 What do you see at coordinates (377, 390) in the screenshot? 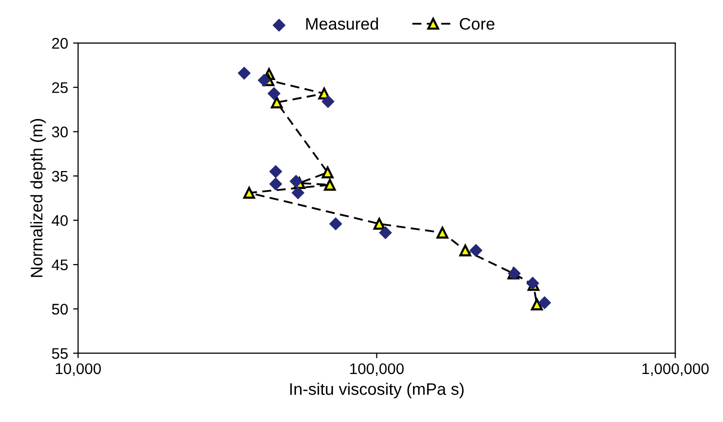
I see `x-axis-title: In-situ viscosity (mPa s)` at bounding box center [377, 390].